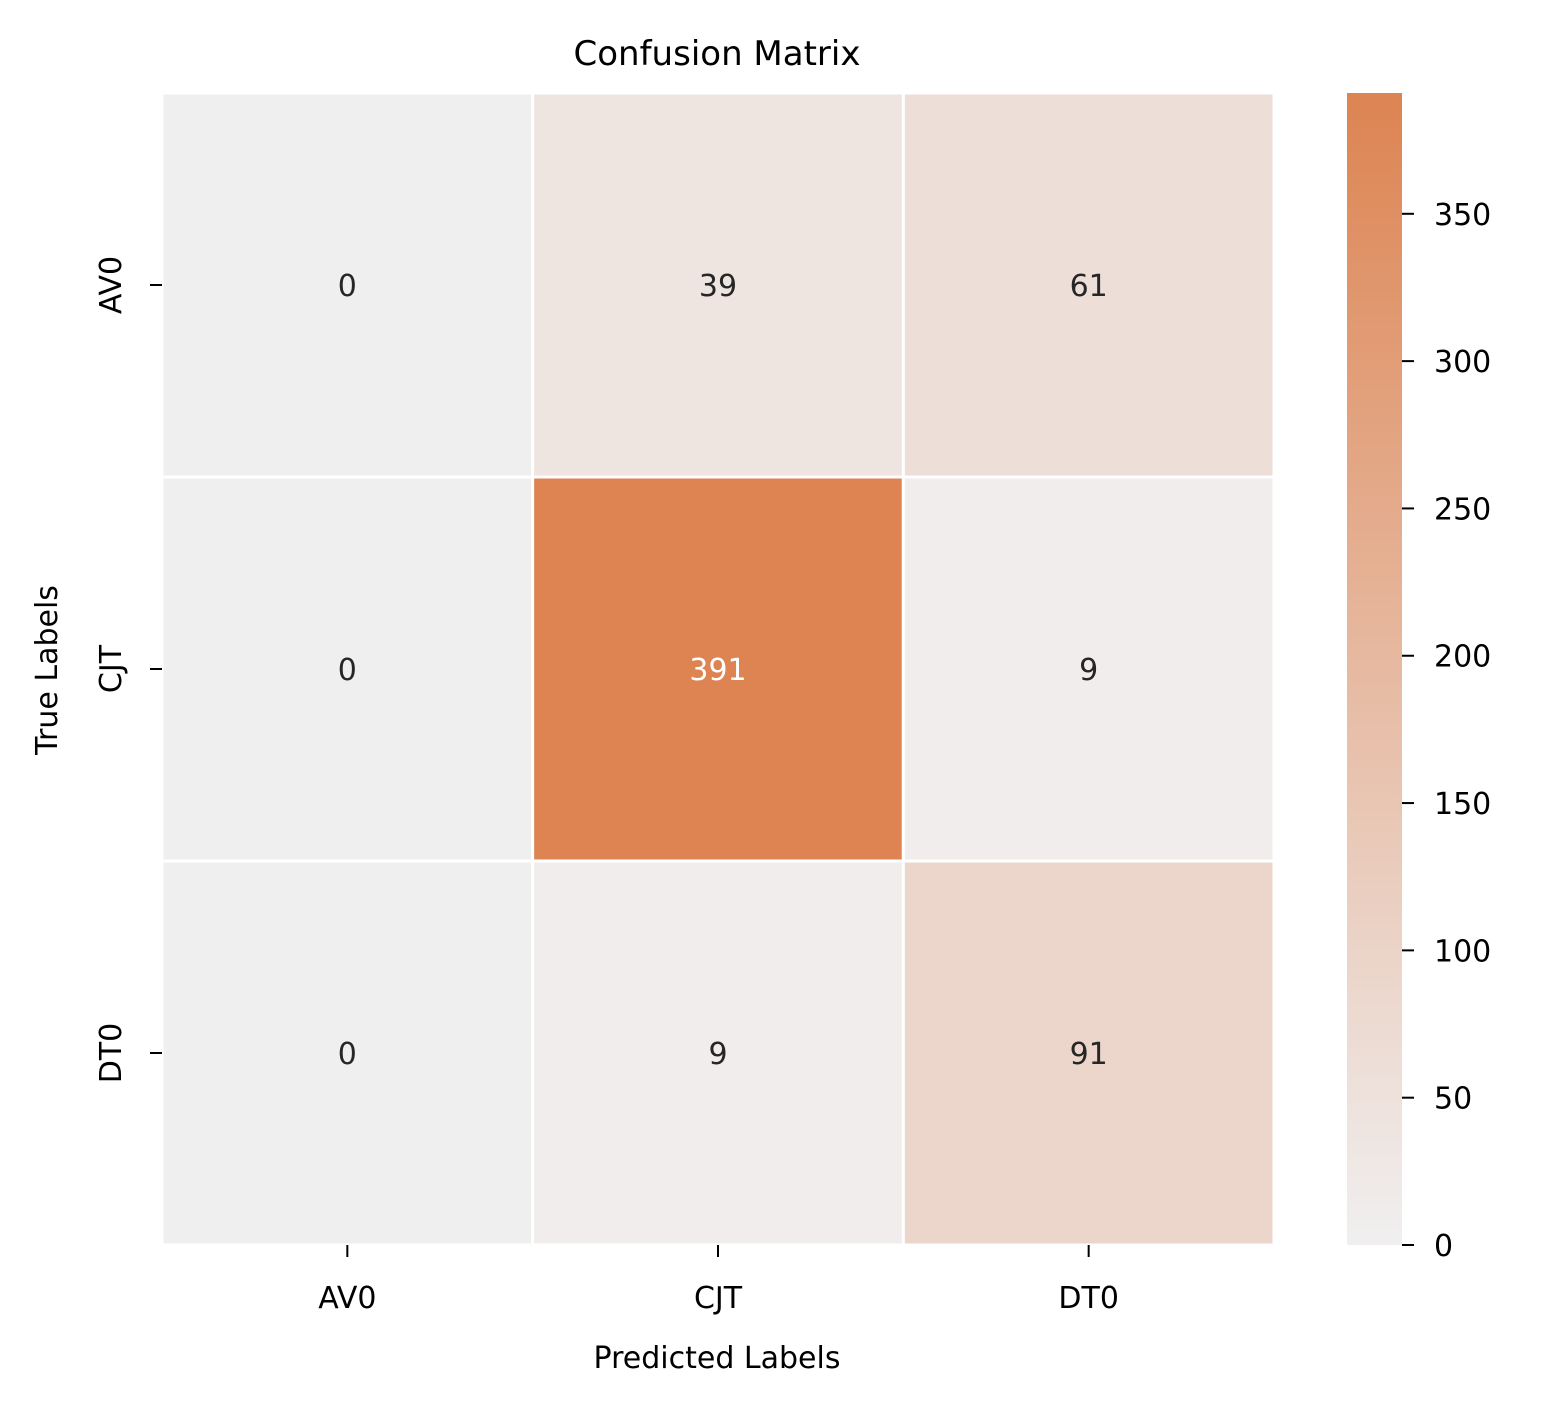 This screenshot has width=1542, height=1407. I want to click on colorbar-tick-label: 200, so click(1462, 657).